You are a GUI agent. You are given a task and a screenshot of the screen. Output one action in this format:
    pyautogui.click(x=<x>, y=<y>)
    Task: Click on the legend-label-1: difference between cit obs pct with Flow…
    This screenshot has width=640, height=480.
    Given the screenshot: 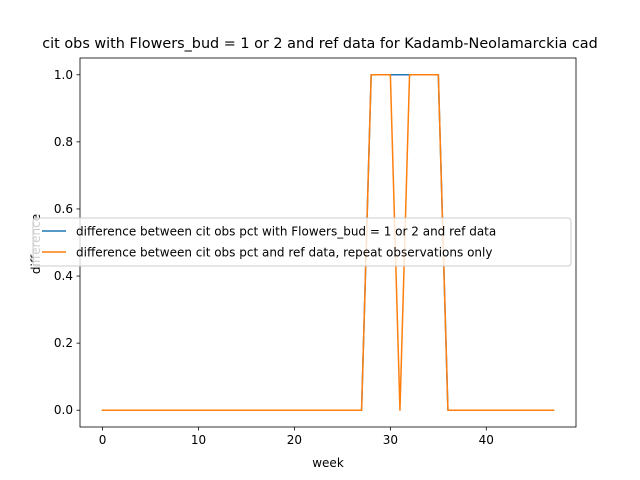 What is the action you would take?
    pyautogui.click(x=286, y=232)
    